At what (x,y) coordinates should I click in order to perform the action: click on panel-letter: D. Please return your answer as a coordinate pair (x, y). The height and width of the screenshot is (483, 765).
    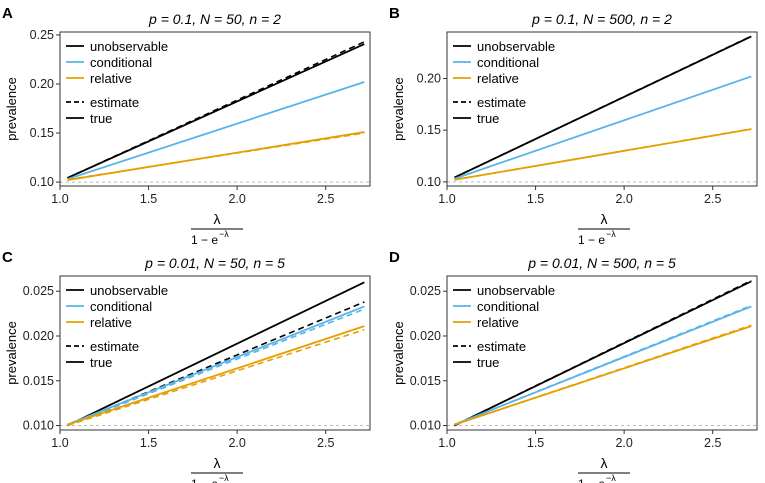
    Looking at the image, I should click on (394, 257).